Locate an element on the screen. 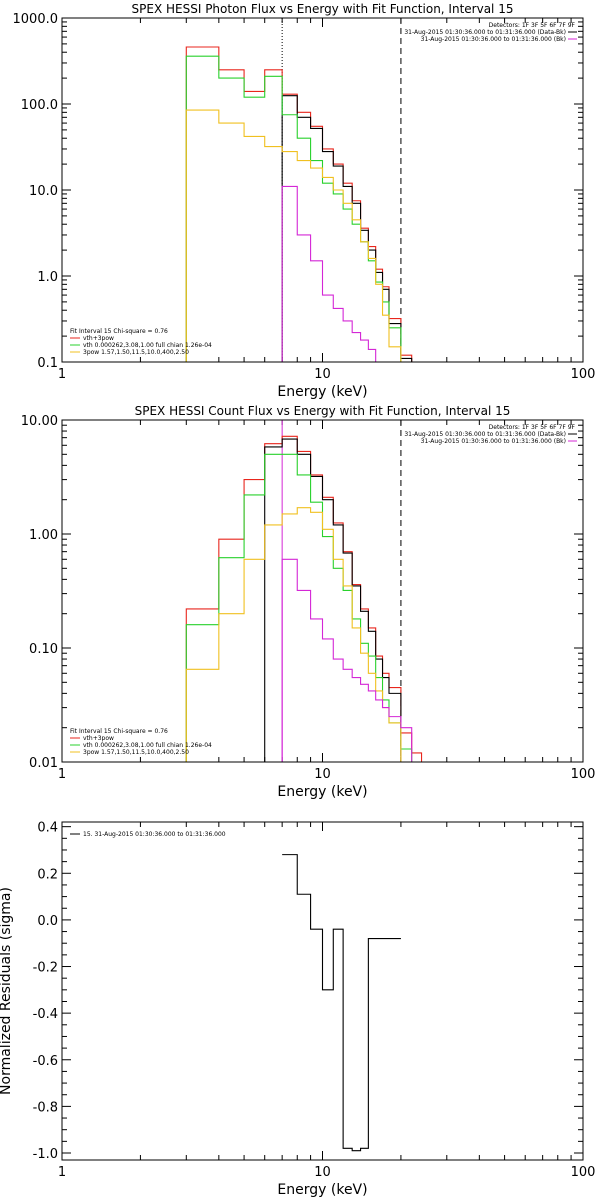 This screenshot has width=600, height=1200. y-tick-label: 0.1 is located at coordinates (47, 363).